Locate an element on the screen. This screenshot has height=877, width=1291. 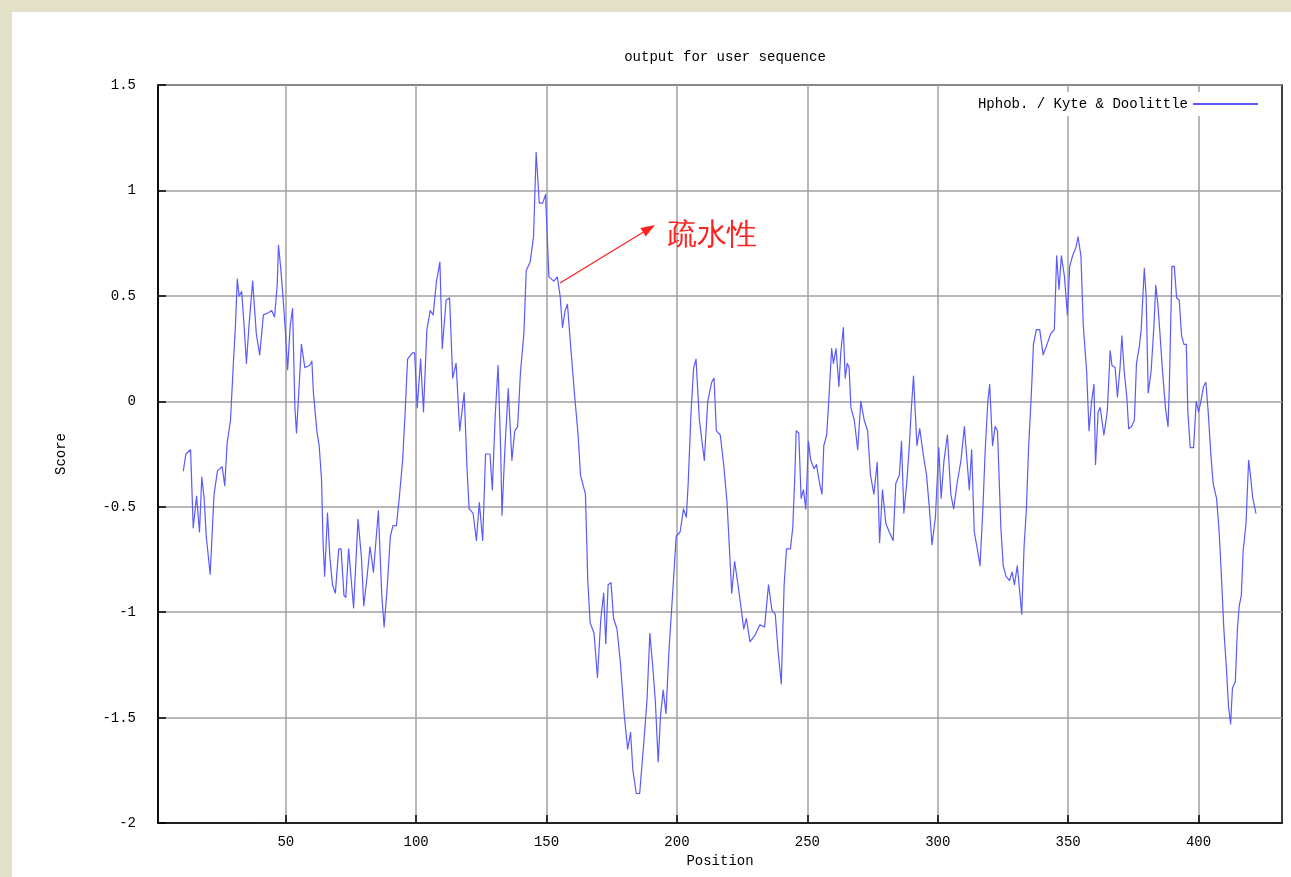
x-axis-title: Position is located at coordinates (720, 860).